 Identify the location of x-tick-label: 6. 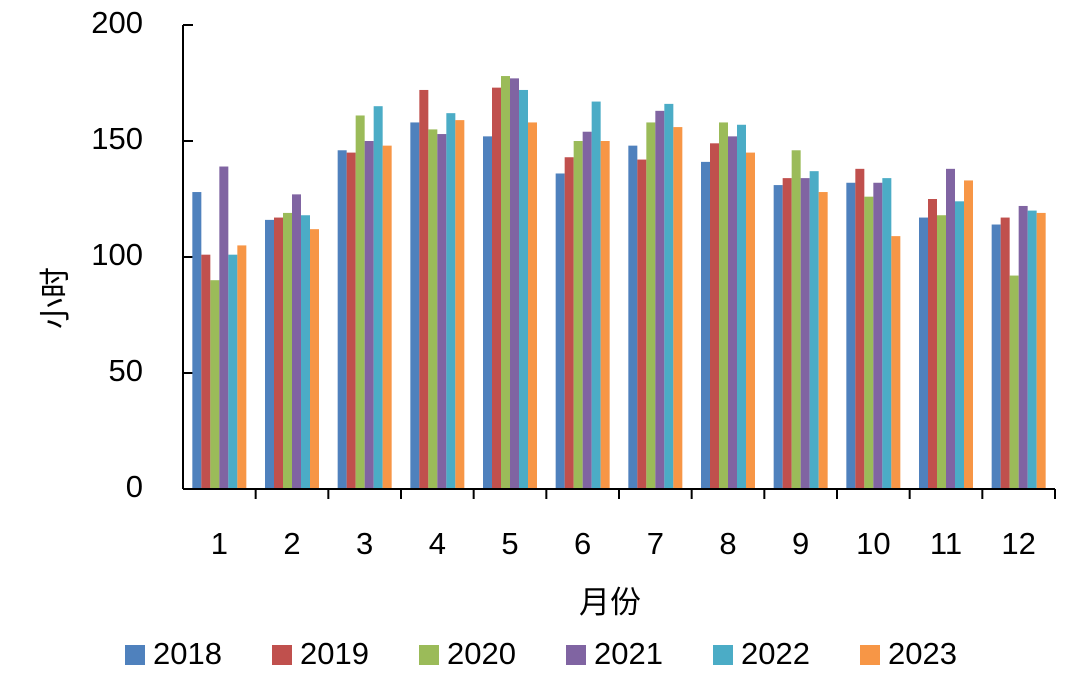
(582, 543).